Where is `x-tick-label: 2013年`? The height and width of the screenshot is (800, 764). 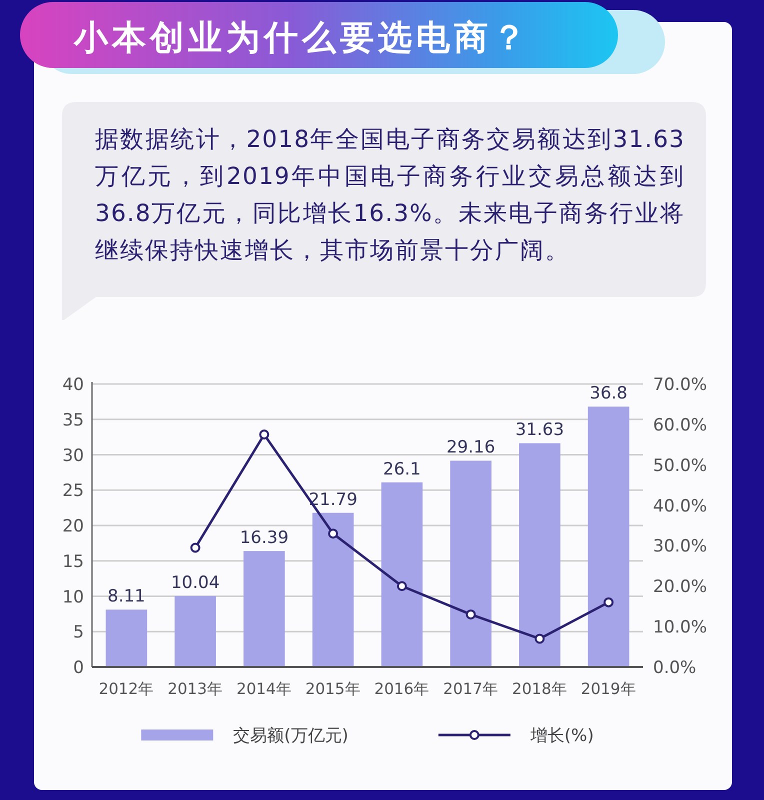
x-tick-label: 2013年 is located at coordinates (196, 689).